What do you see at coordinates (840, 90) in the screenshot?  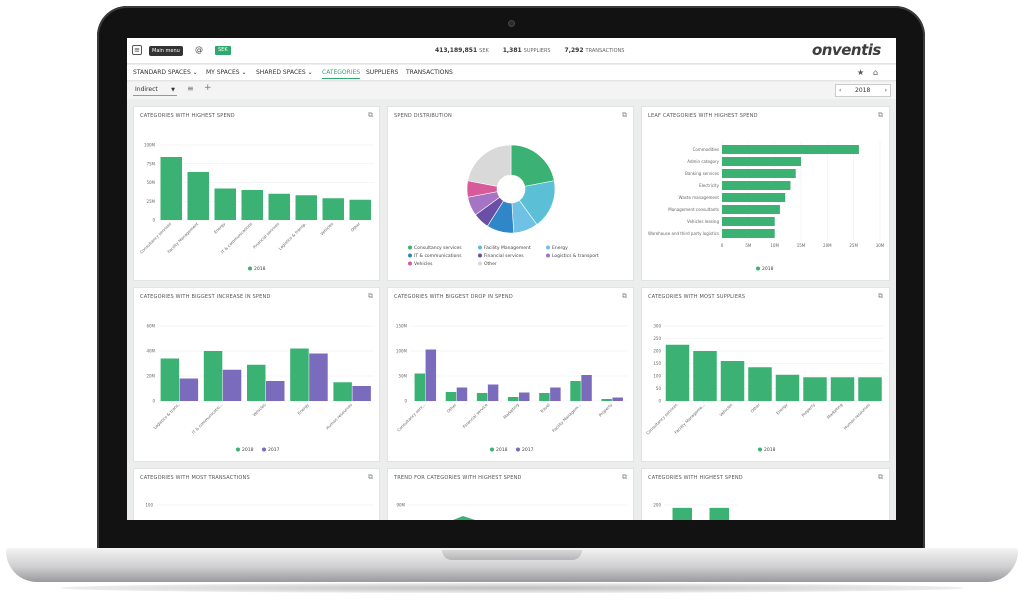 I see `chevron-left-icon: ‹` at bounding box center [840, 90].